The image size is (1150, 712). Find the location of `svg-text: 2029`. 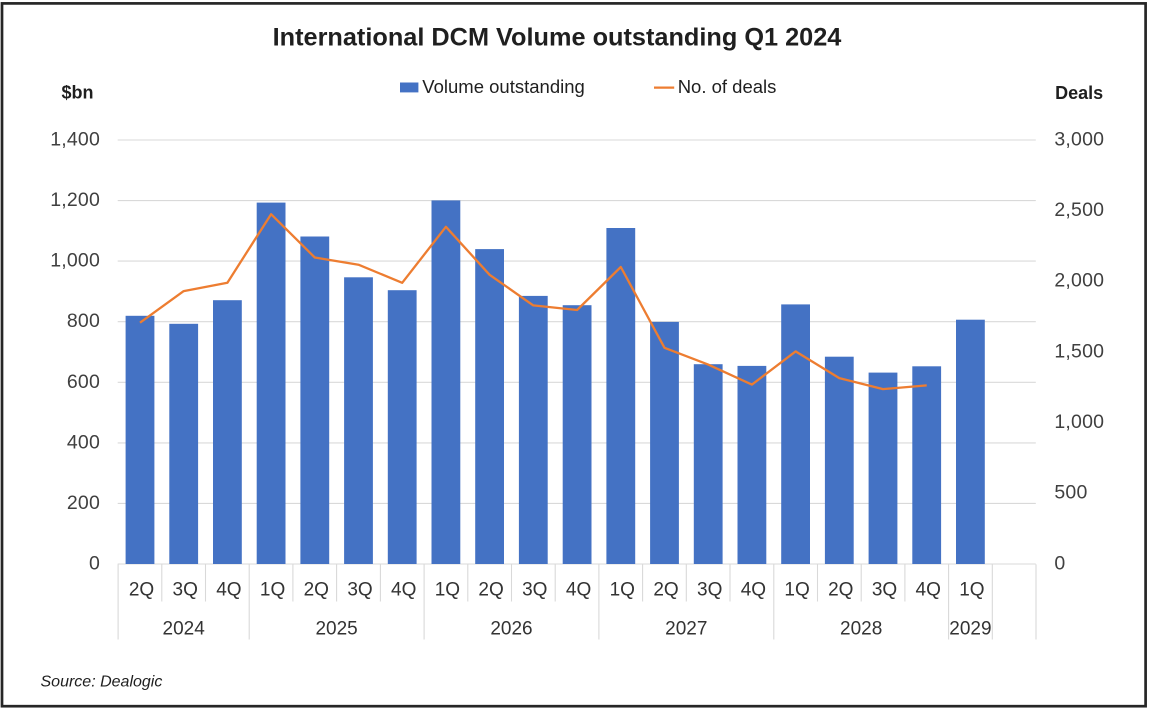

svg-text: 2029 is located at coordinates (970, 629).